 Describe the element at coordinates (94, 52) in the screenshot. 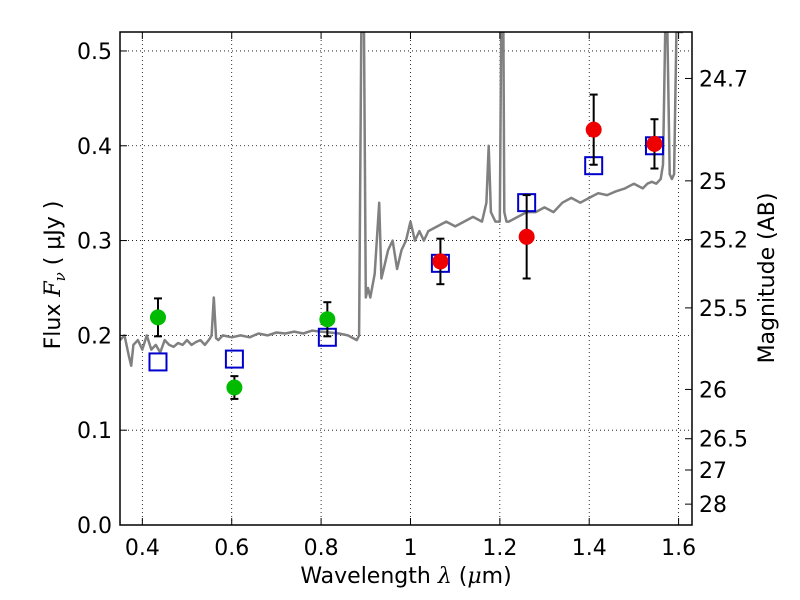

I see `y-tick-label: 0.5` at that location.